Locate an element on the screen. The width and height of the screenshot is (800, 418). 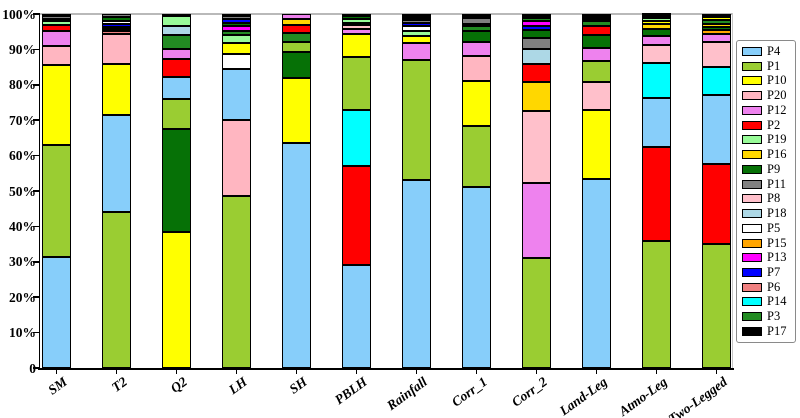
bar-segment-PBLH-P9 is located at coordinates (356, 17).